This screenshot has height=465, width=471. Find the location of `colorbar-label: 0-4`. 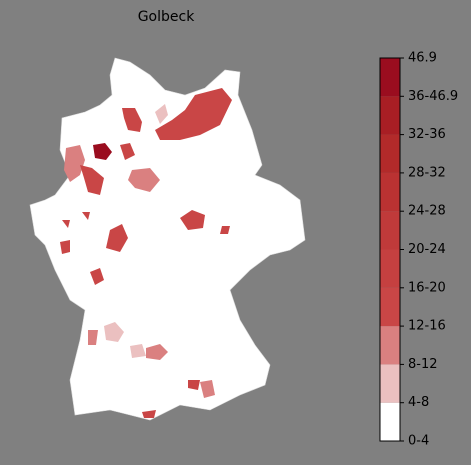

colorbar-label: 0-4 is located at coordinates (418, 441).